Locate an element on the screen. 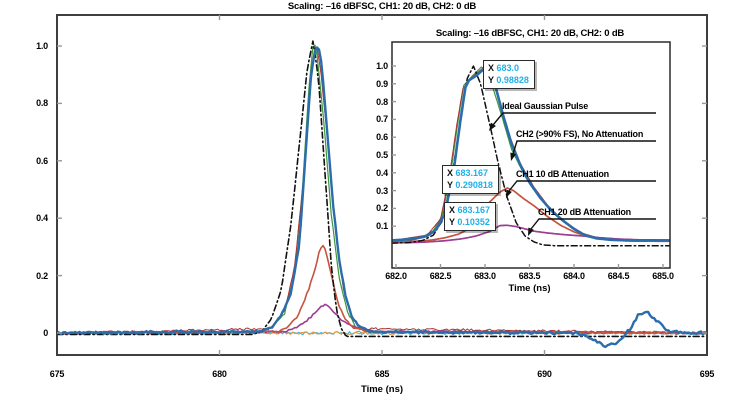  cursor-x-value: 683.0 is located at coordinates (508, 68).